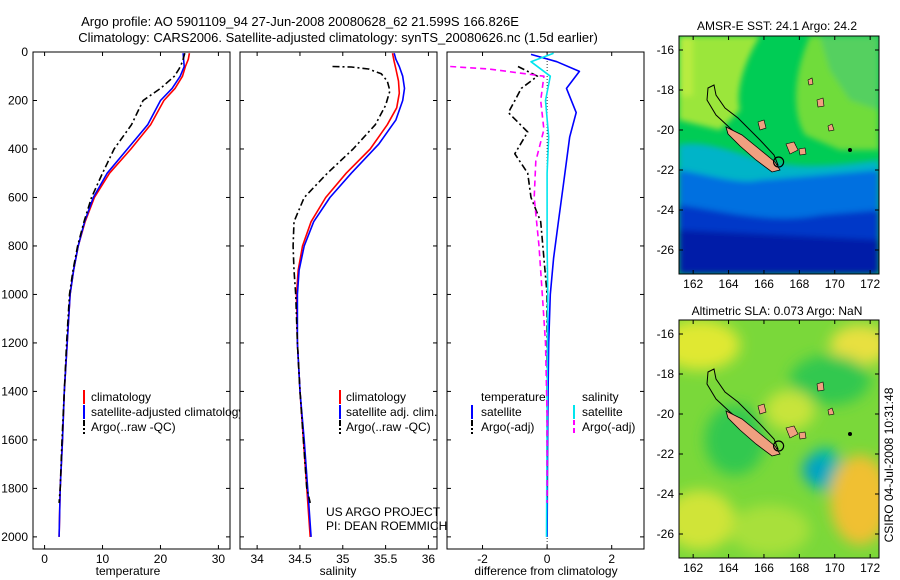  What do you see at coordinates (14, 440) in the screenshot?
I see `depth-tick-label: 1600` at bounding box center [14, 440].